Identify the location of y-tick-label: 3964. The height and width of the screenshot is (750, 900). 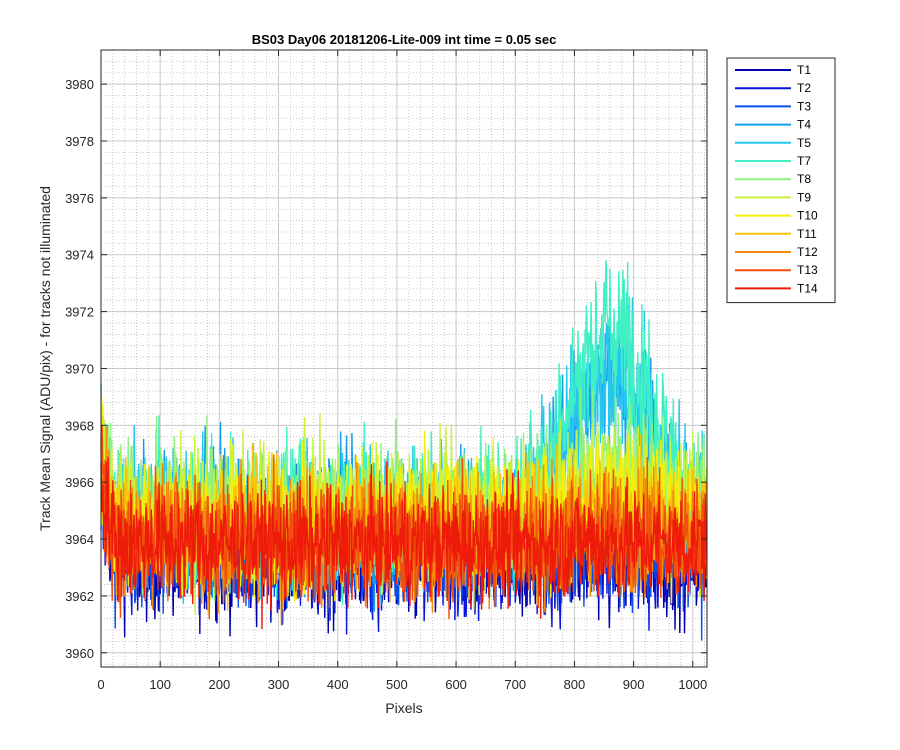
(79, 539).